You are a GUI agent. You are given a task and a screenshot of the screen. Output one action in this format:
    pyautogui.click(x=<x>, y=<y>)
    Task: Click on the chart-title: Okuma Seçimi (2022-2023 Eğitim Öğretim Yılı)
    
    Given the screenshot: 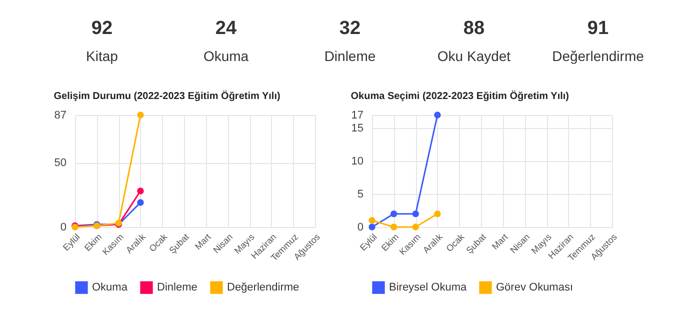 What is the action you would take?
    pyautogui.click(x=460, y=96)
    